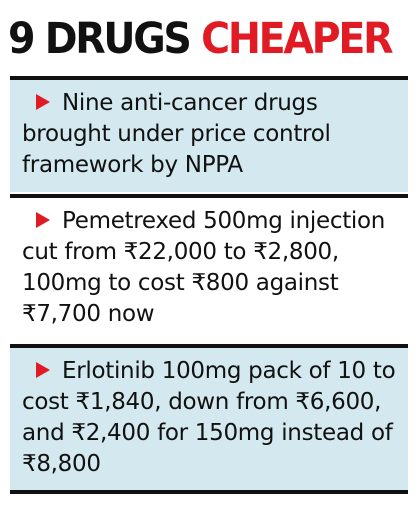 The width and height of the screenshot is (420, 522). I want to click on headline-dark-word: DRUGS, so click(118, 39).